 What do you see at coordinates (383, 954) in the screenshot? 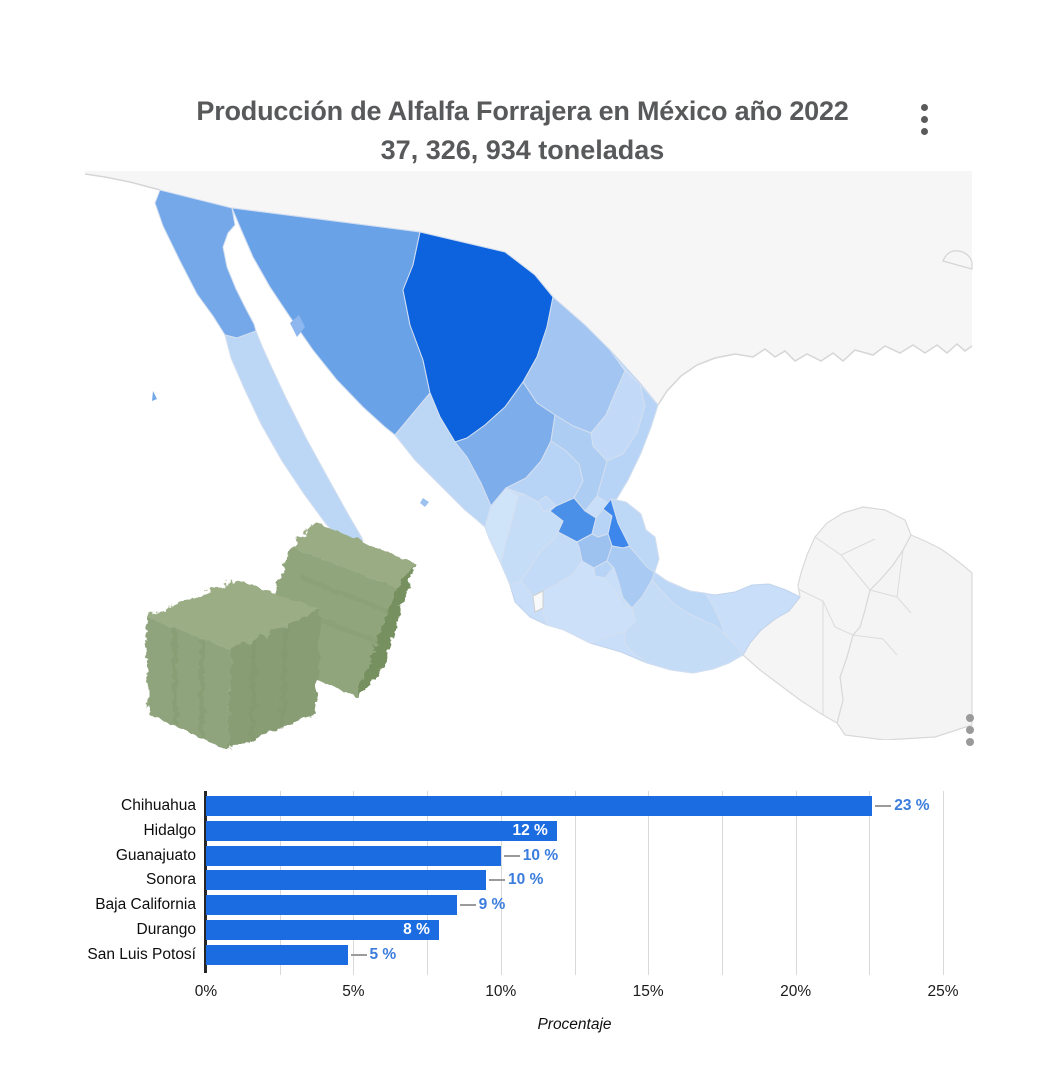
I see `value-label-san-luis-potosi: 5 %` at bounding box center [383, 954].